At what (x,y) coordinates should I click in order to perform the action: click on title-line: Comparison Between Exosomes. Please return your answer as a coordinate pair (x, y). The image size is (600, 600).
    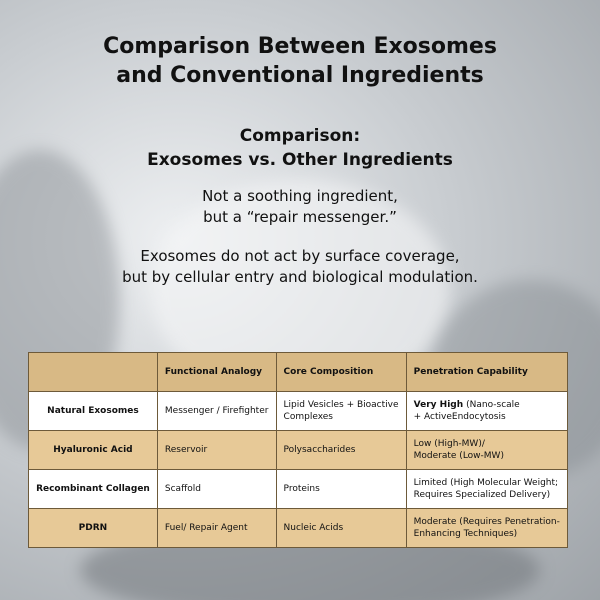
    Looking at the image, I should click on (300, 46).